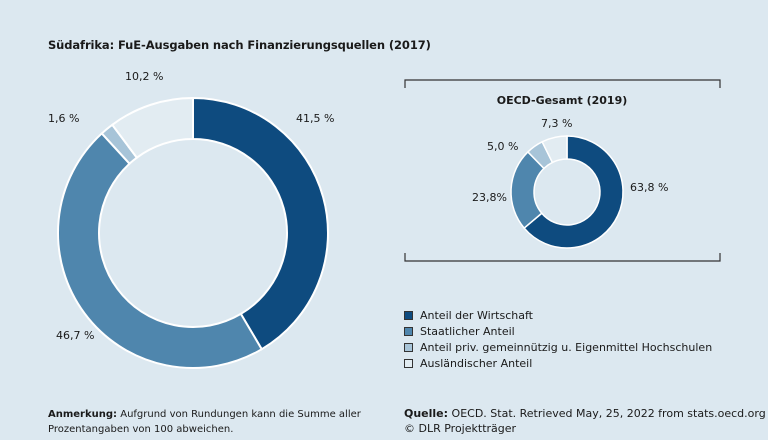 The image size is (768, 440). What do you see at coordinates (558, 315) in the screenshot?
I see `legend-item-wirtschaft: Anteil der Wirtschaft` at bounding box center [558, 315].